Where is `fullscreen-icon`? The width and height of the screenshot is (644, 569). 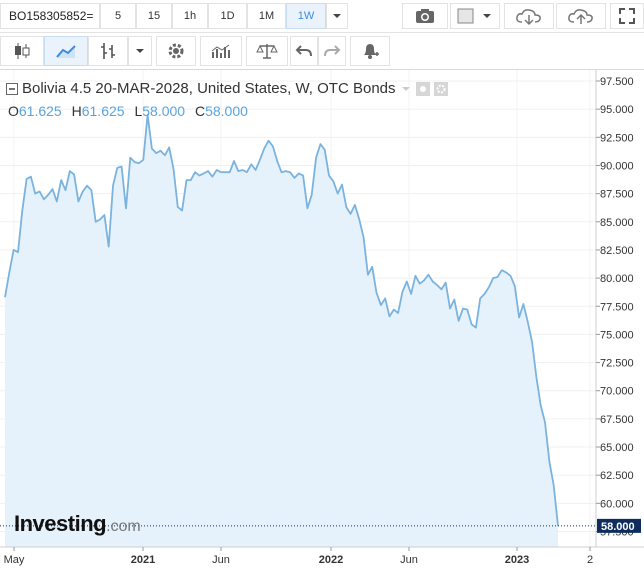
fullscreen-icon is located at coordinates (627, 16).